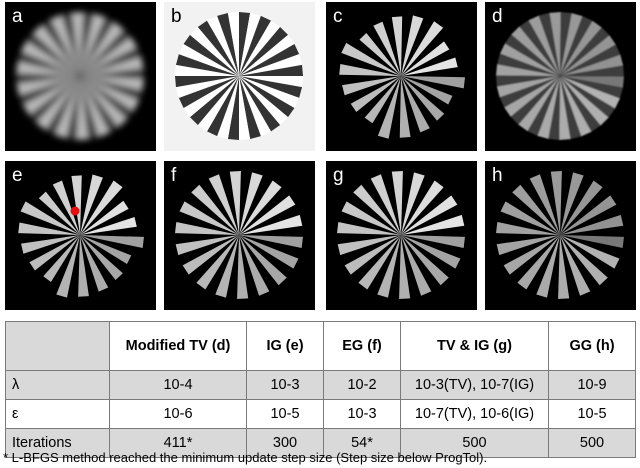 The width and height of the screenshot is (640, 468). I want to click on table-cell: 10-2, so click(362, 385).